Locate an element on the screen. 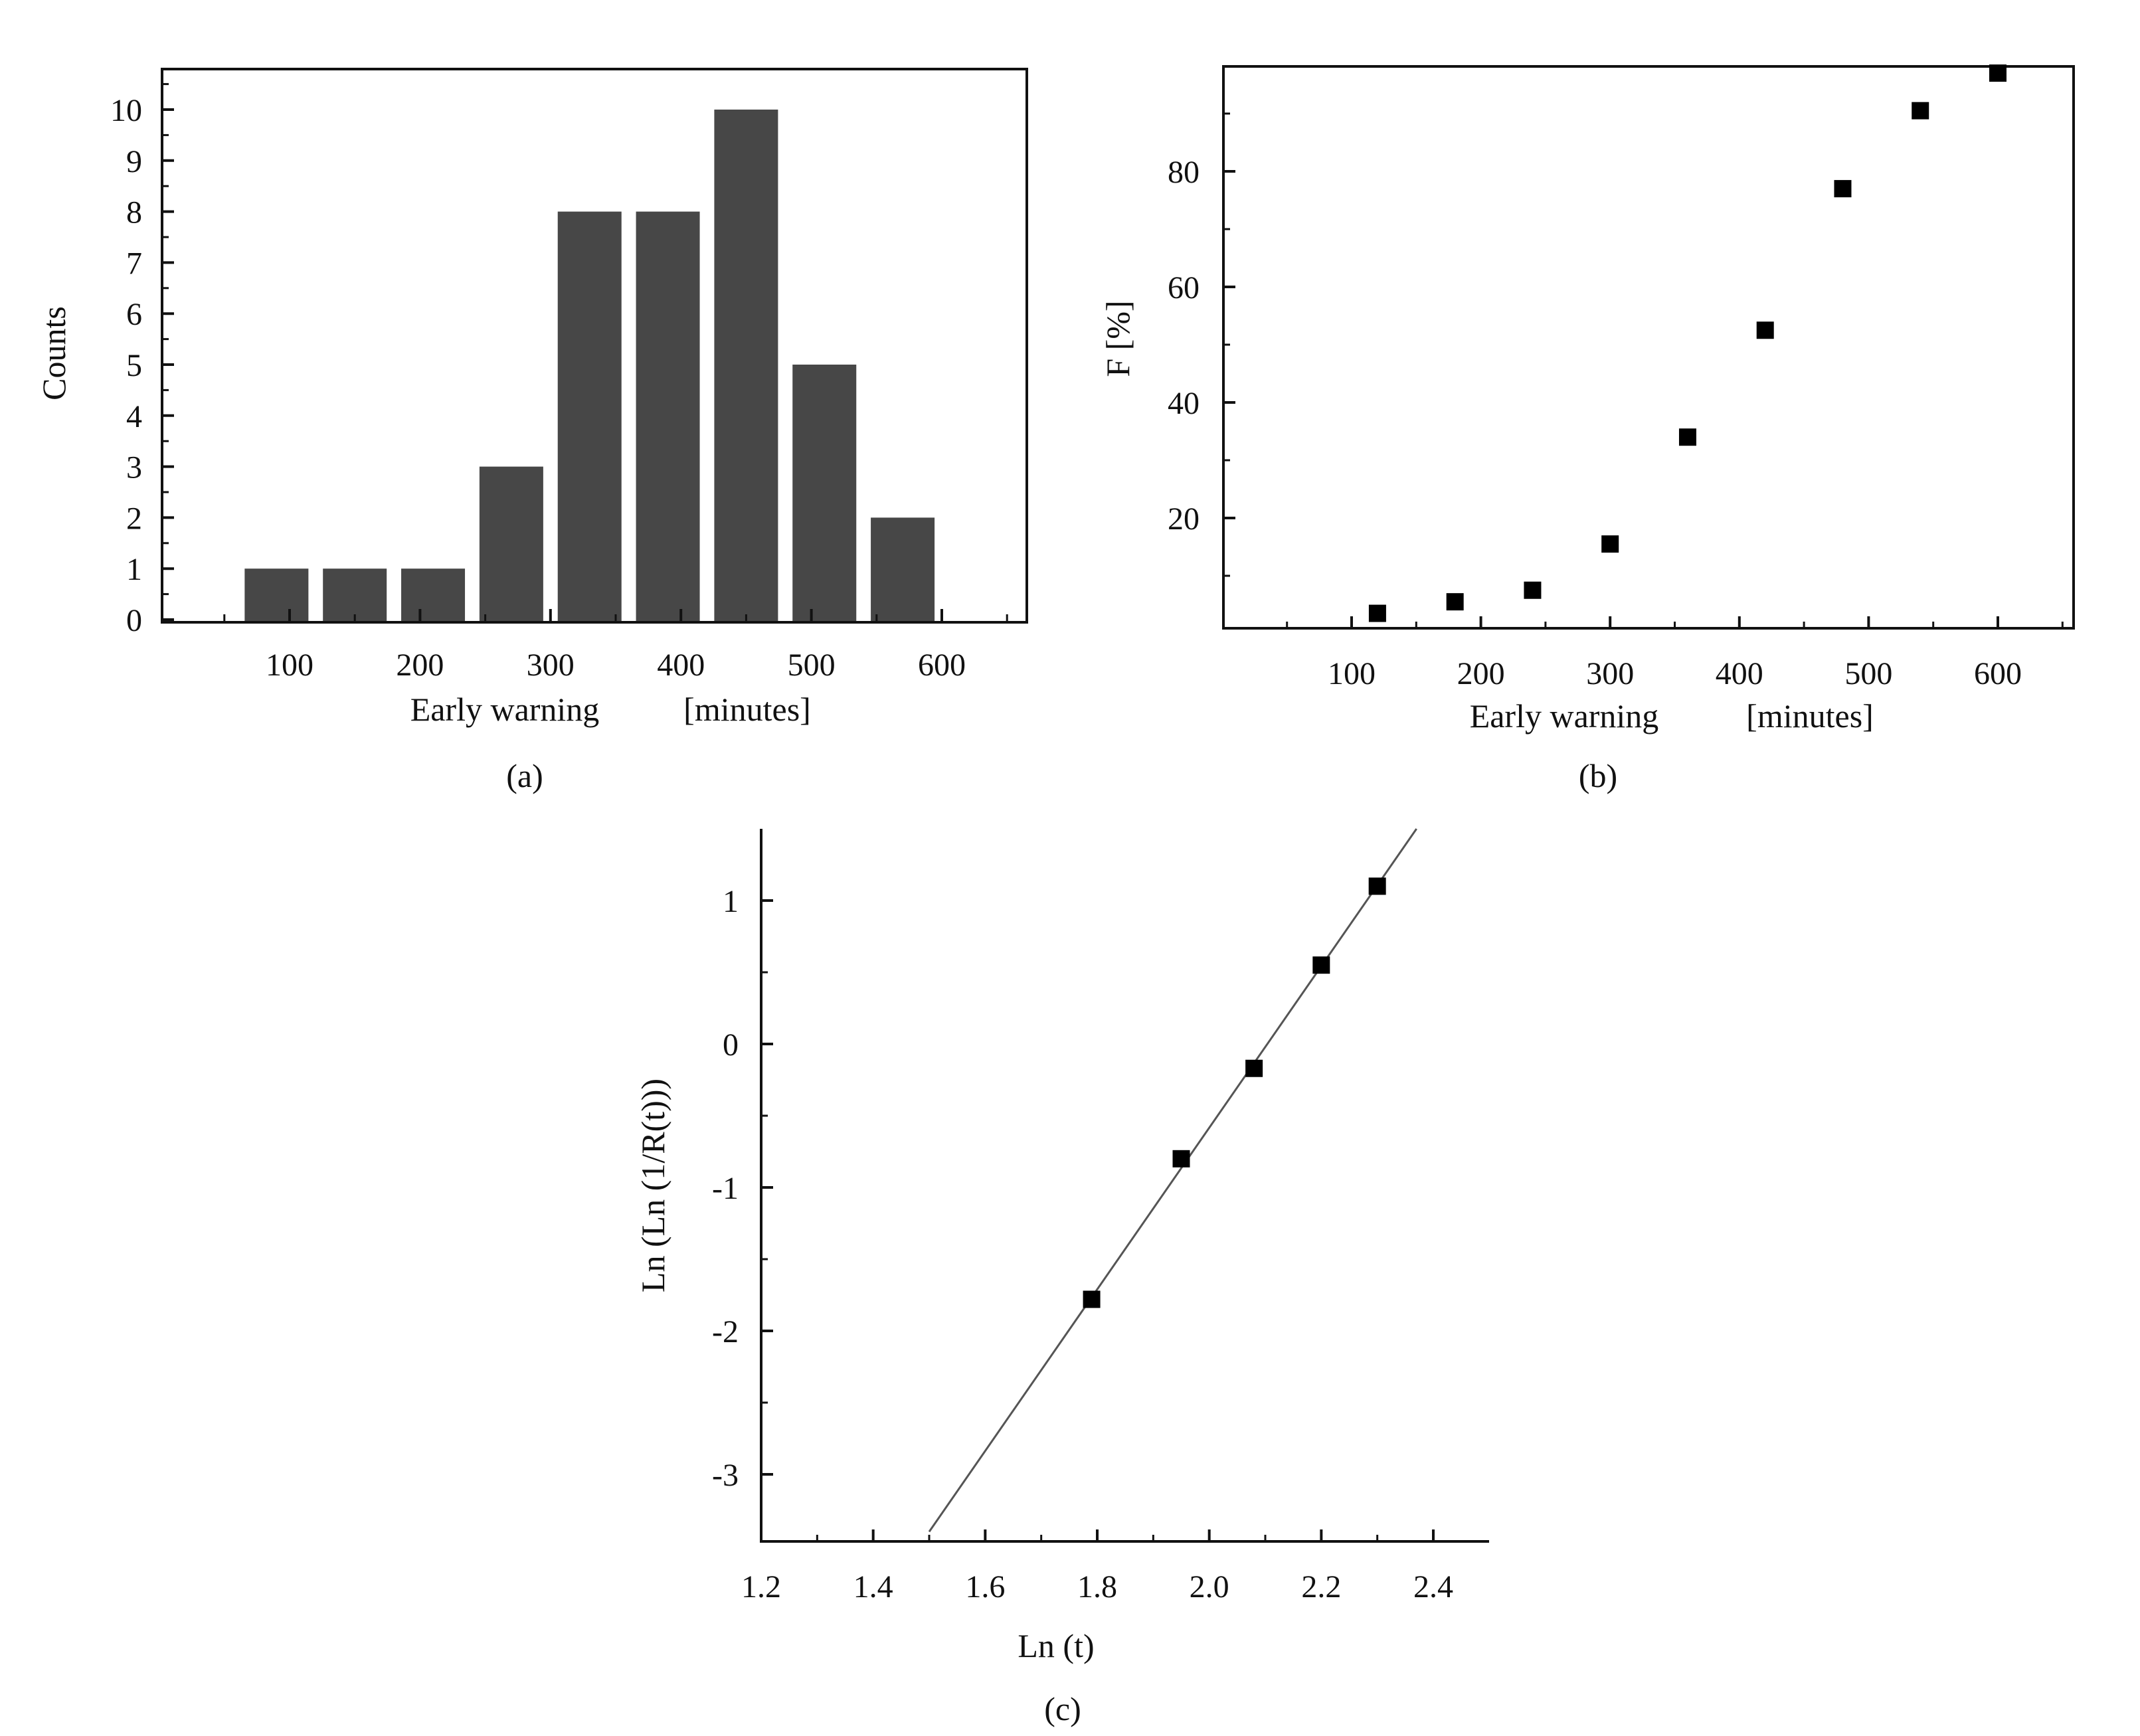  panel-a-x-tick-label: 600 is located at coordinates (942, 666).